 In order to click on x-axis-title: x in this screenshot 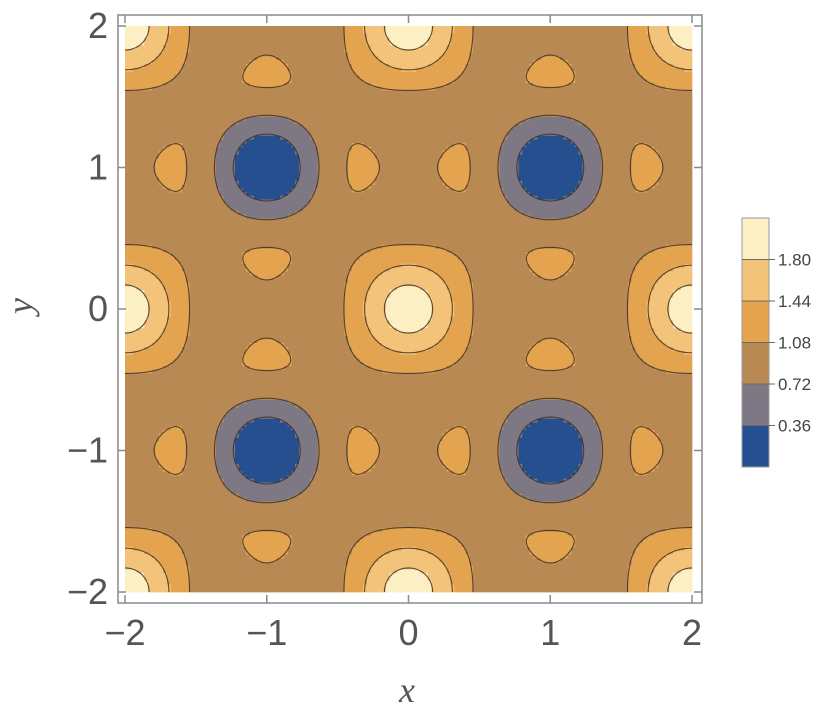, I will do `click(406, 690)`.